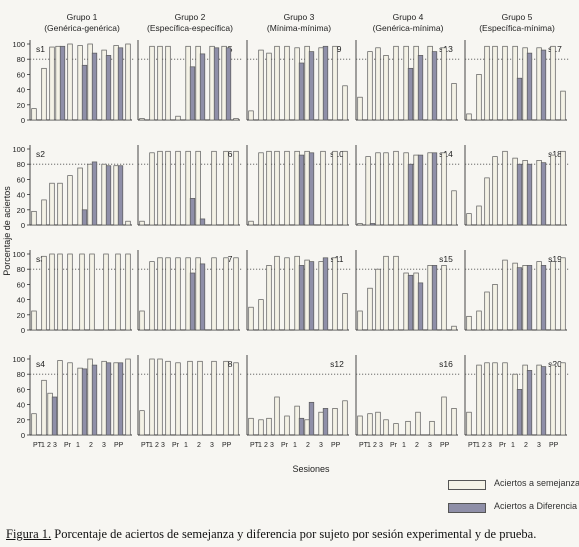  What do you see at coordinates (446, 364) in the screenshot?
I see `subject-label: s16` at bounding box center [446, 364].